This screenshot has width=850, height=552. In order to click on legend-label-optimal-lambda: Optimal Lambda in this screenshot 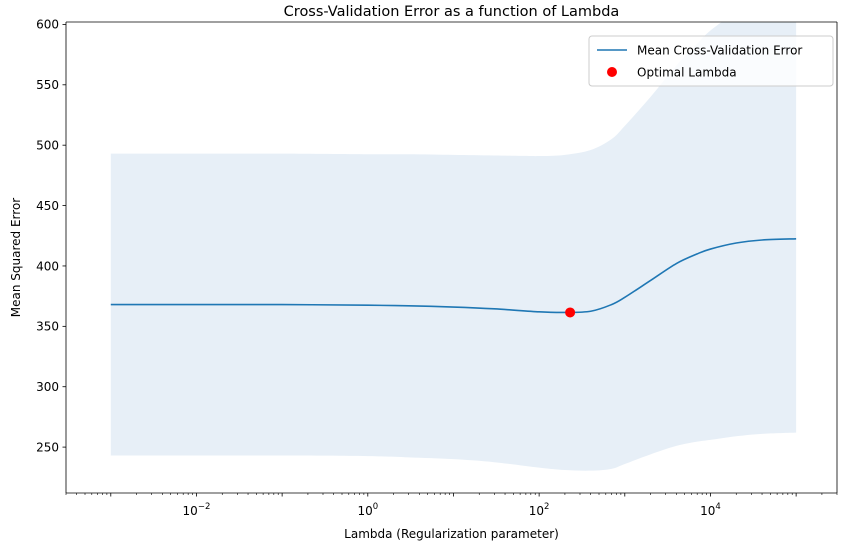, I will do `click(687, 73)`.